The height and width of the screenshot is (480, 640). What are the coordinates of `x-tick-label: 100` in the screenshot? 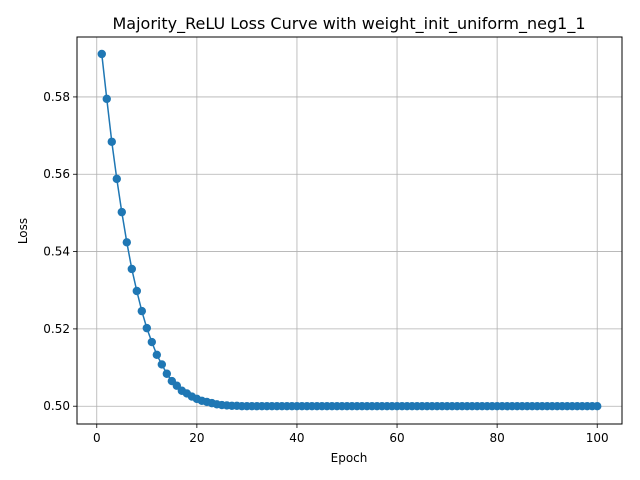 It's located at (597, 438).